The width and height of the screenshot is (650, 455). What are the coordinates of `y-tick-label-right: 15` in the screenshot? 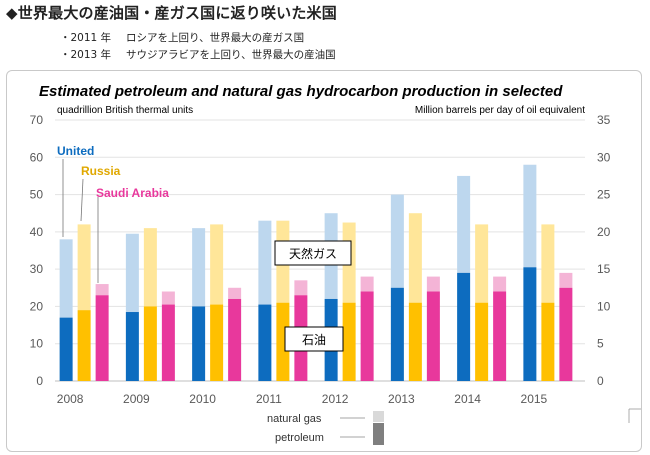 It's located at (604, 269).